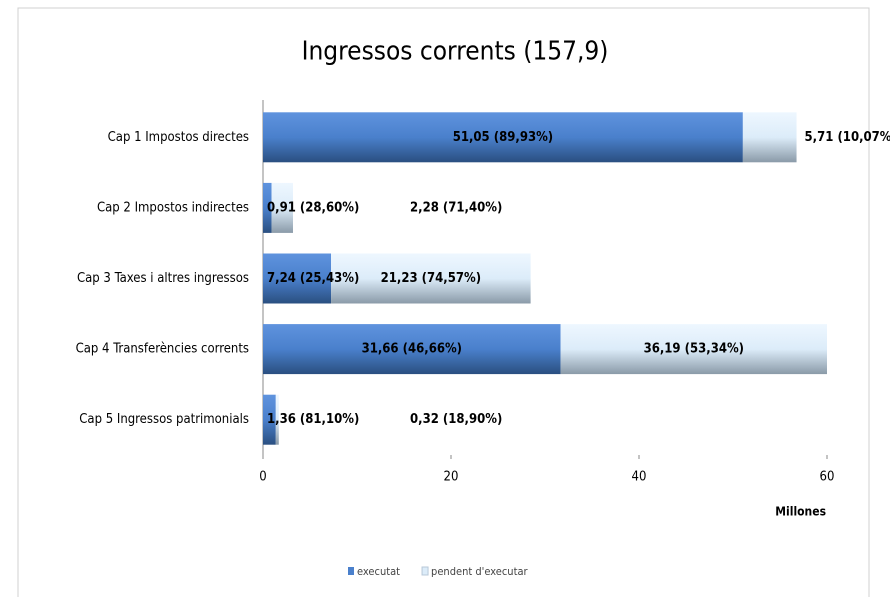 The width and height of the screenshot is (890, 601). I want to click on data-label: 36,19 (53,34%), so click(694, 349).